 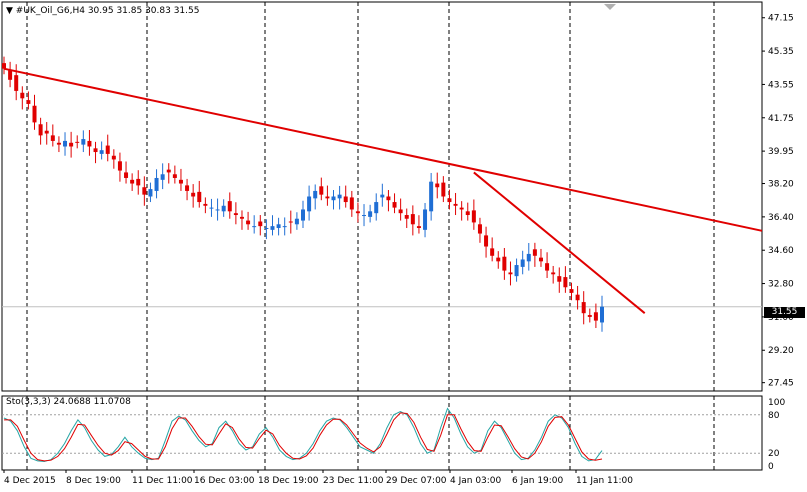 What do you see at coordinates (93, 481) in the screenshot?
I see `time-tick-label: 8 Dec 19:00` at bounding box center [93, 481].